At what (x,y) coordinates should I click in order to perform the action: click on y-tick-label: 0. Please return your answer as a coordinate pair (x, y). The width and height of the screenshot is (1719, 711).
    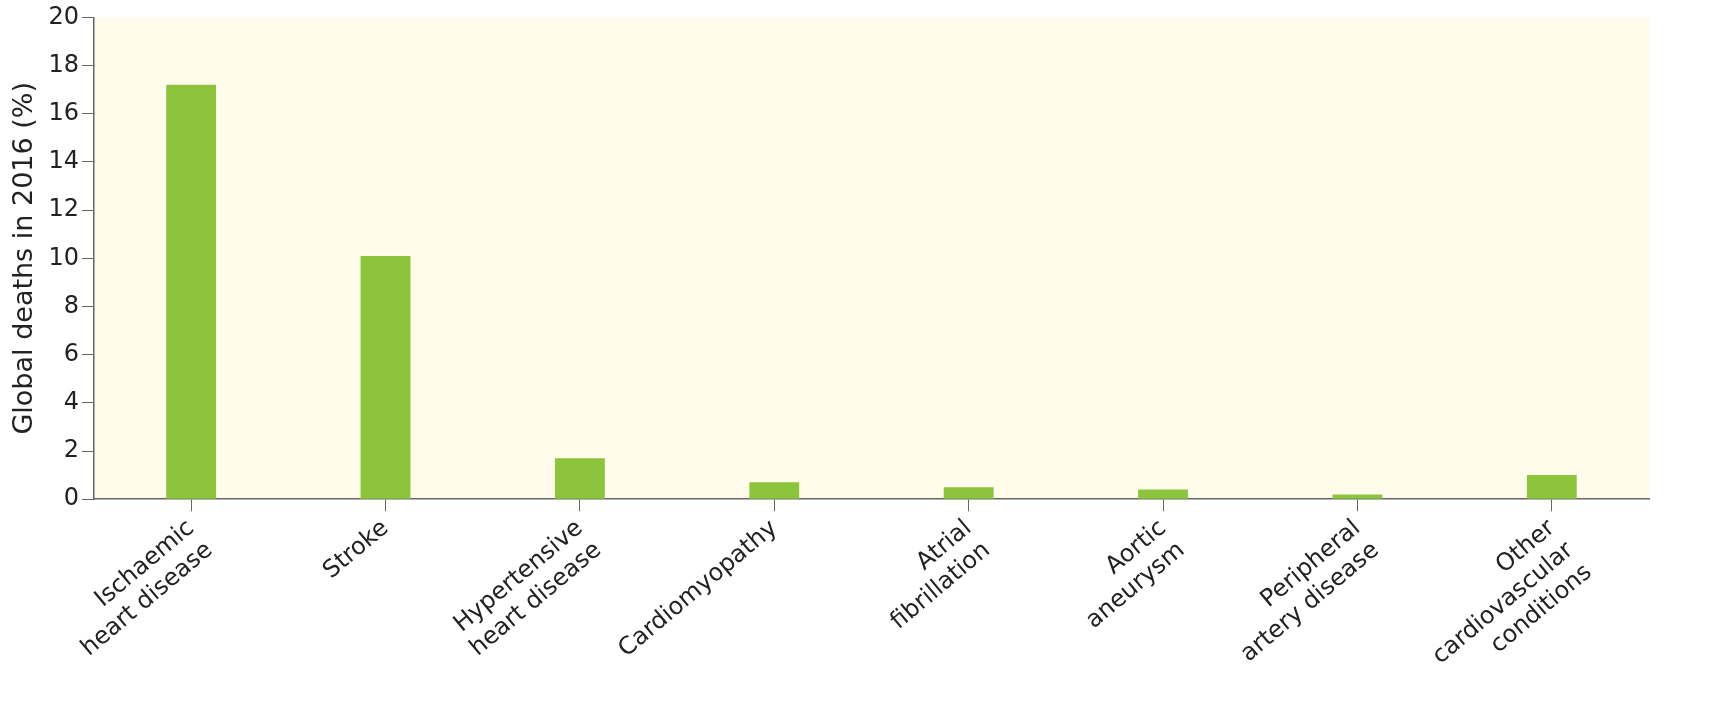
    Looking at the image, I should click on (71, 497).